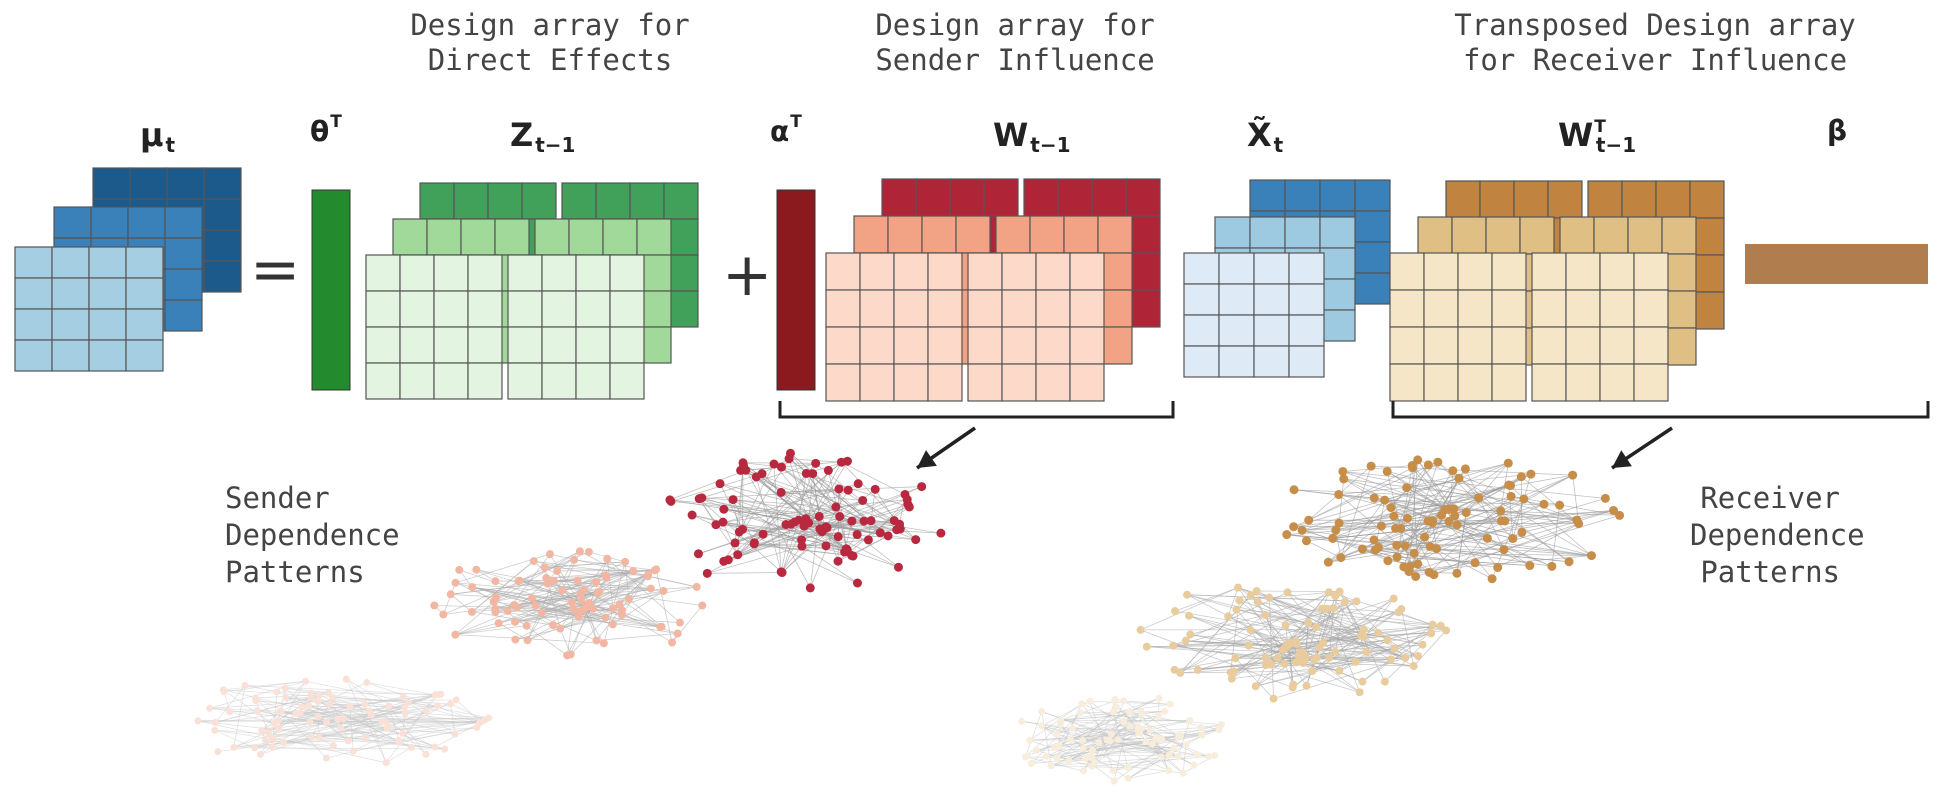 The width and height of the screenshot is (1944, 806). What do you see at coordinates (1015, 43) in the screenshot?
I see `header-sender-influence: Design array for Sender Influence` at bounding box center [1015, 43].